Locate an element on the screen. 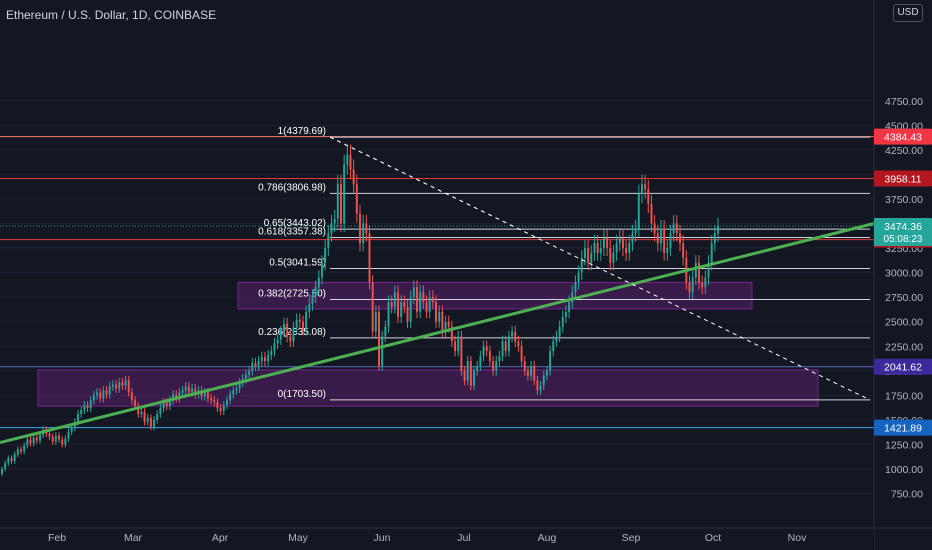 This screenshot has height=550, width=932. chart-title: Ethereum / U.S. Dollar, 1D, COINBASE is located at coordinates (111, 15).